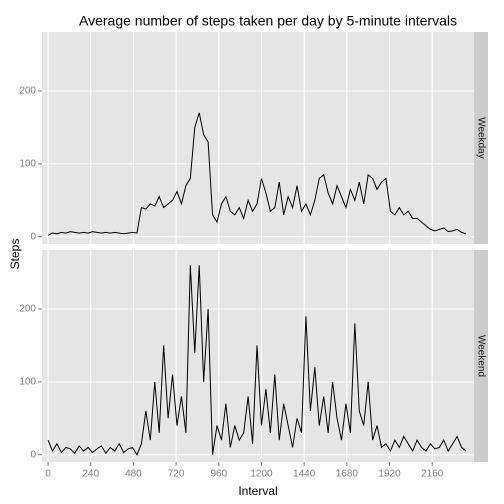  What do you see at coordinates (261, 474) in the screenshot?
I see `x-tick-label: 1200` at bounding box center [261, 474].